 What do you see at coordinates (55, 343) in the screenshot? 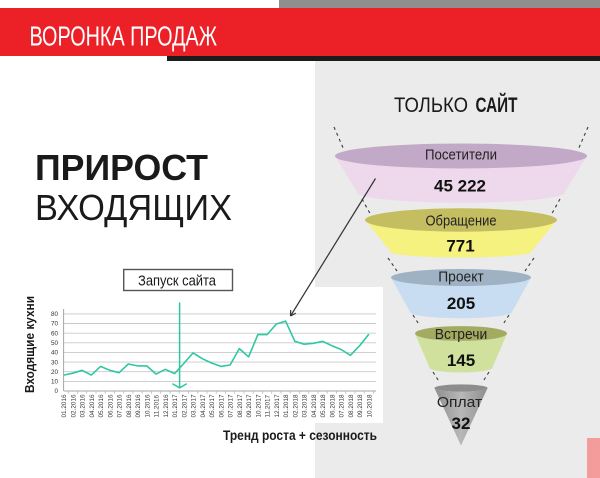
I see `svg-text: 50` at bounding box center [55, 343].